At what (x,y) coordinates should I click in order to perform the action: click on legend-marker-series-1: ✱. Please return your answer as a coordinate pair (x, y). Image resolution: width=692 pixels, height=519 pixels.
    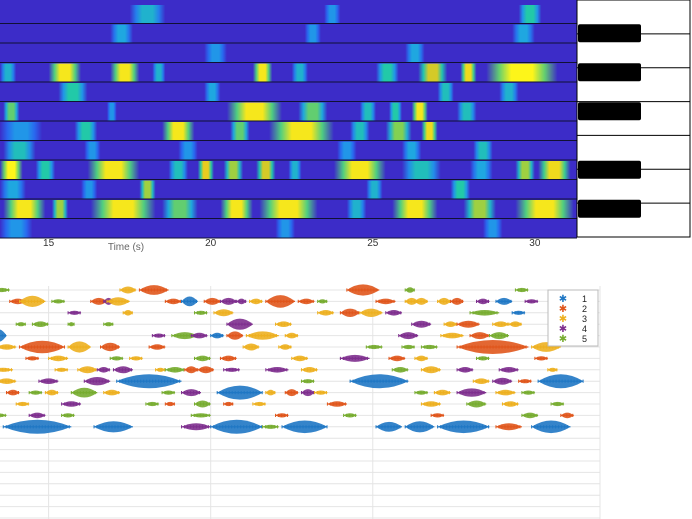
    Looking at the image, I should click on (563, 299).